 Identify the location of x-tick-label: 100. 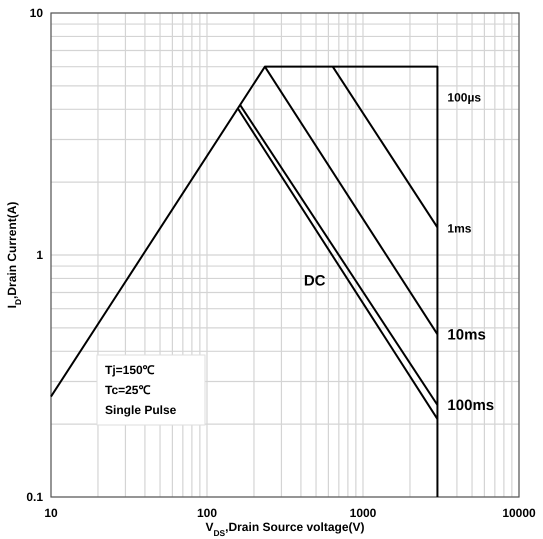
(207, 513).